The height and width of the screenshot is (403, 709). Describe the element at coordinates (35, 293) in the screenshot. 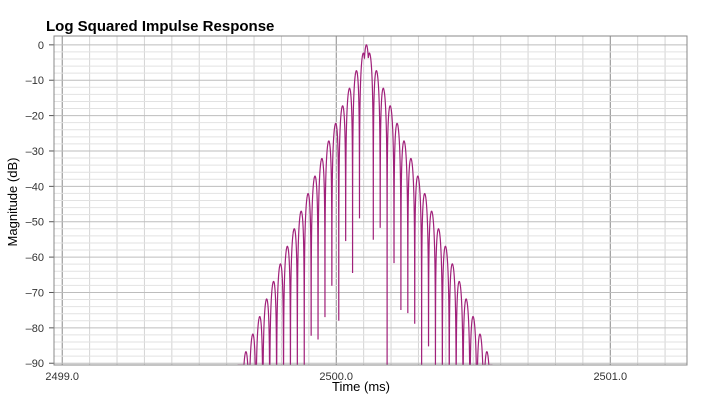

I see `y-tick-label: –70` at that location.